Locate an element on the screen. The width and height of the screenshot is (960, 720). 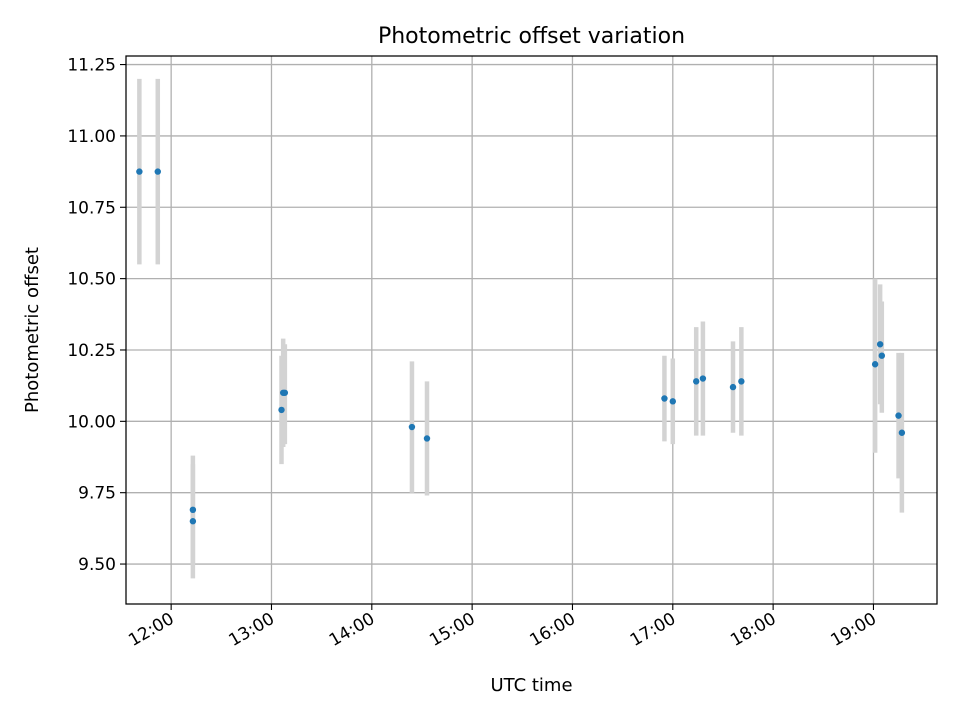
y-tick-label: 9.75 is located at coordinates (97, 494).